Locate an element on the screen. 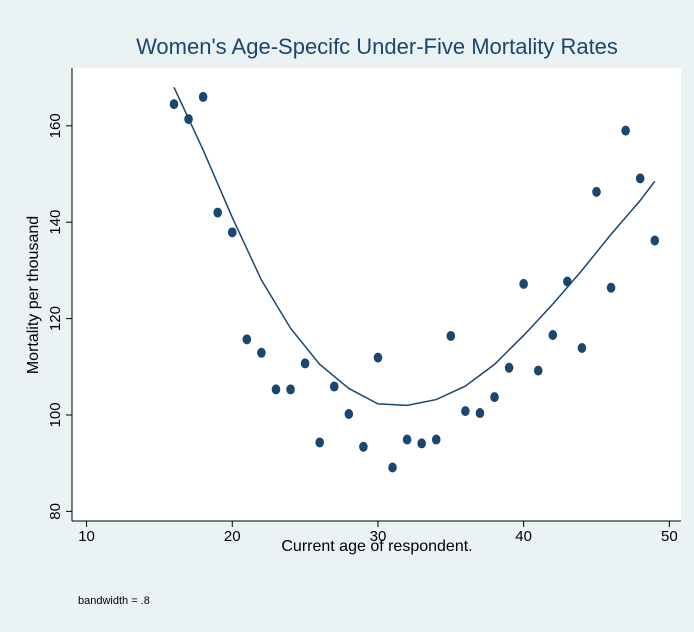 The width and height of the screenshot is (694, 632). x-tick-label: 40 is located at coordinates (523, 536).